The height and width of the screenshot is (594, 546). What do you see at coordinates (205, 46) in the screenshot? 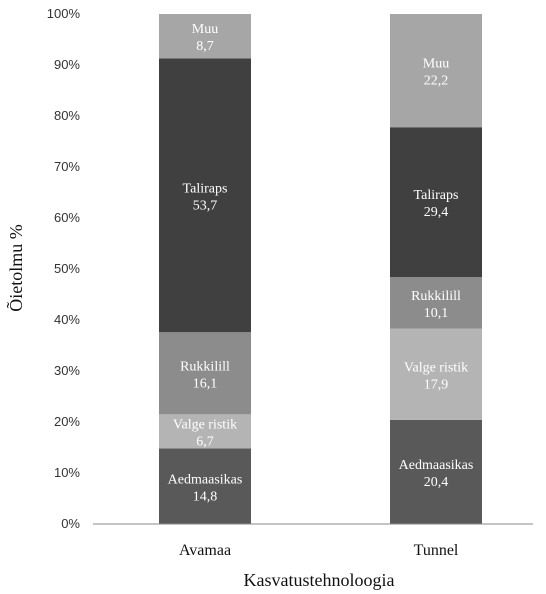
I see `segment-value-label: 8,7` at bounding box center [205, 46].